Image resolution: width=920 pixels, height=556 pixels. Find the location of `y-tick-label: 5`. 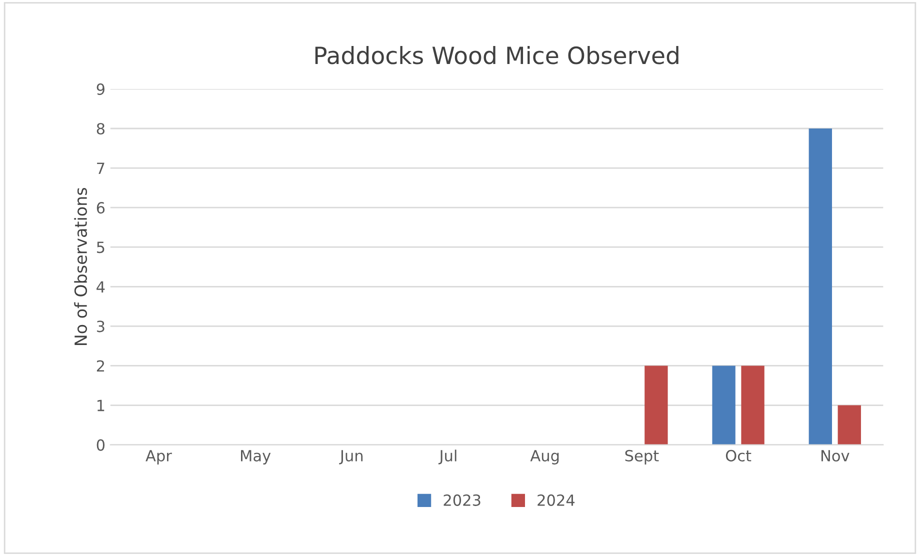

y-tick-label: 5 is located at coordinates (100, 248).